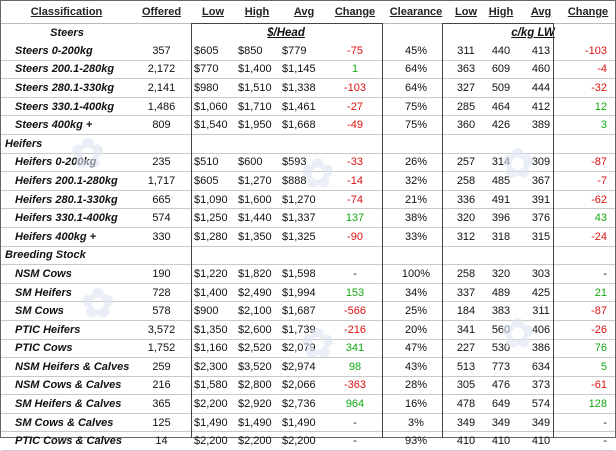  I want to click on row-change-ckg: 5, so click(588, 367).